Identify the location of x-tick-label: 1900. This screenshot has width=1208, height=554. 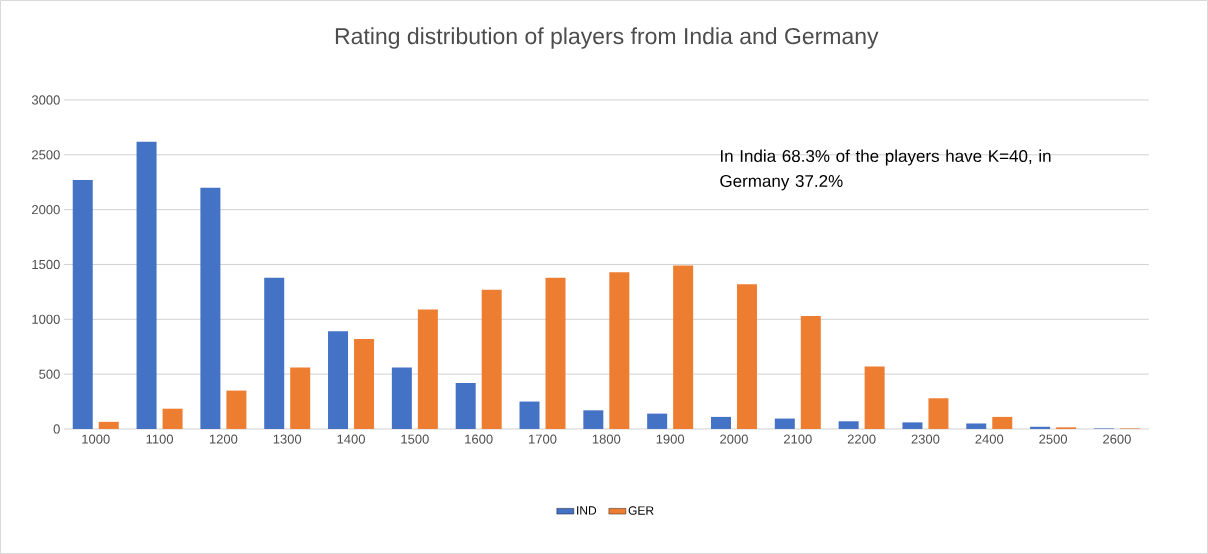
(670, 439).